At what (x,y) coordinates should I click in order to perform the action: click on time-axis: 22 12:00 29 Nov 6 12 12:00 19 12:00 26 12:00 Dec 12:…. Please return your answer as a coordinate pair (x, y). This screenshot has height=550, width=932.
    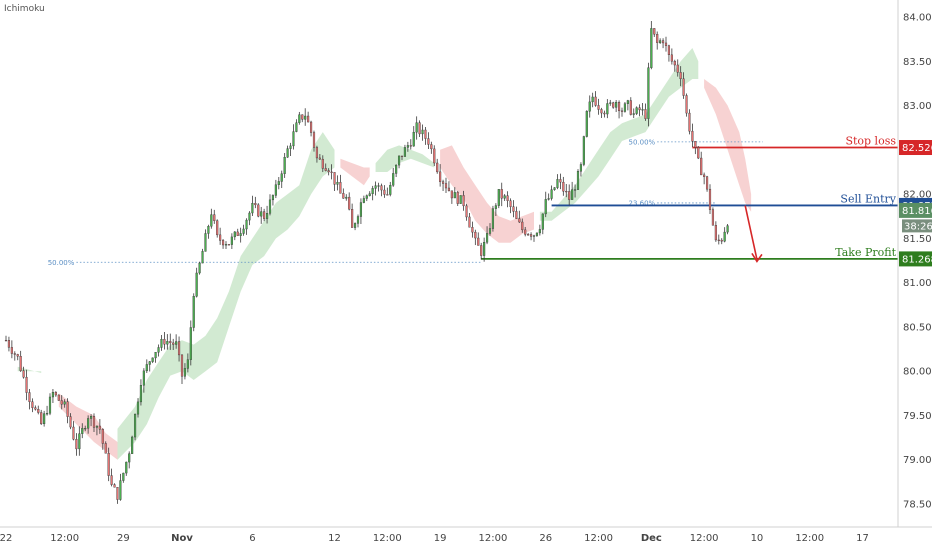
    Looking at the image, I should click on (434, 538).